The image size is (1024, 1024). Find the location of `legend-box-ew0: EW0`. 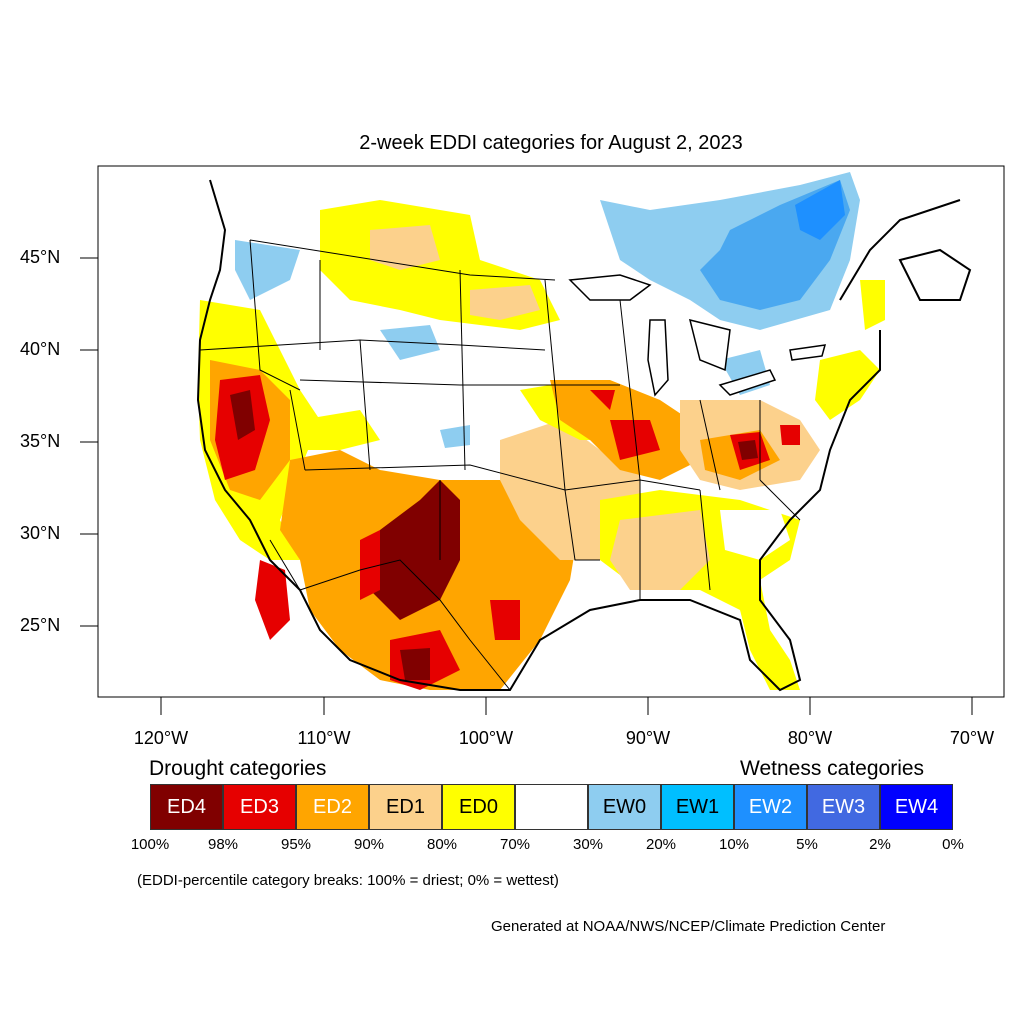

legend-box-ew0: EW0 is located at coordinates (624, 807).